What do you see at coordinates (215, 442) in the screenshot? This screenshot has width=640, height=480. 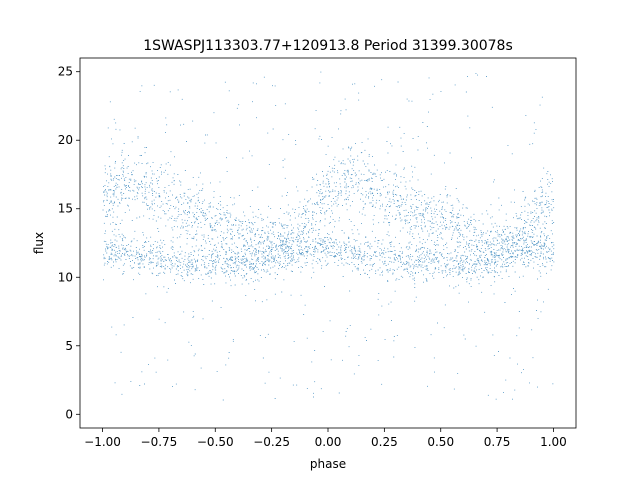 I see `x-tick-label: −0.50` at bounding box center [215, 442].